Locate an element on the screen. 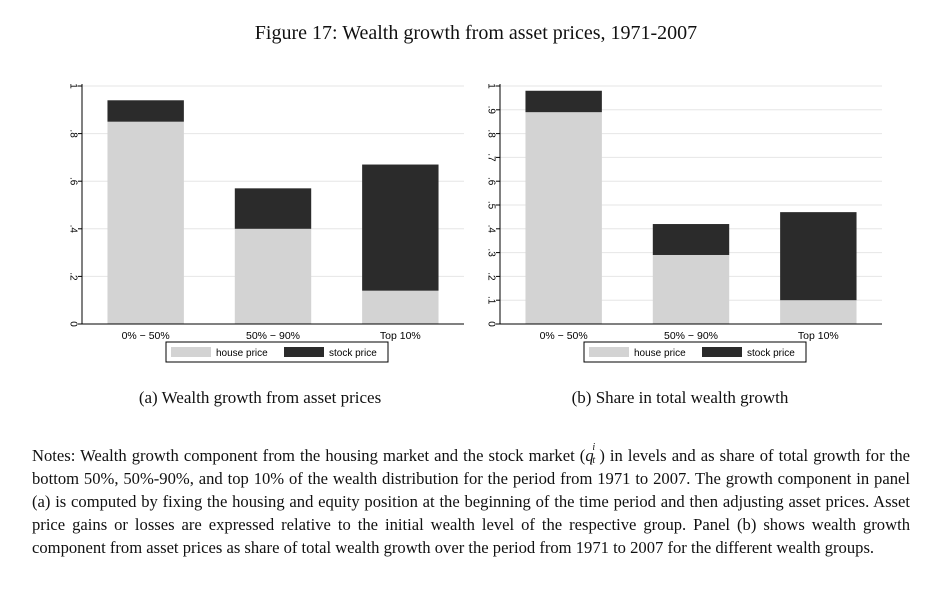  q-symbol-base: q is located at coordinates (589, 455).